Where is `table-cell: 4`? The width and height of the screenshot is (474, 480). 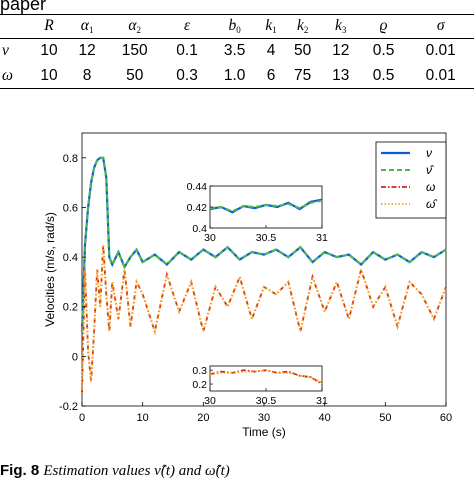 table-cell: 4 is located at coordinates (271, 50).